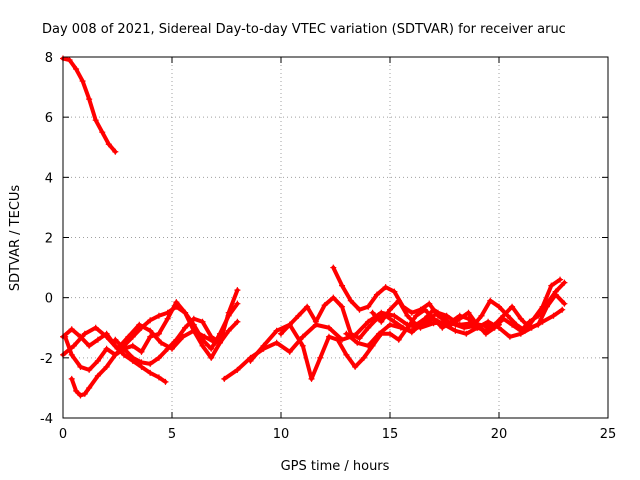 The height and width of the screenshot is (480, 640). Describe the element at coordinates (49, 239) in the screenshot. I see `y-tick-label: 2` at that location.